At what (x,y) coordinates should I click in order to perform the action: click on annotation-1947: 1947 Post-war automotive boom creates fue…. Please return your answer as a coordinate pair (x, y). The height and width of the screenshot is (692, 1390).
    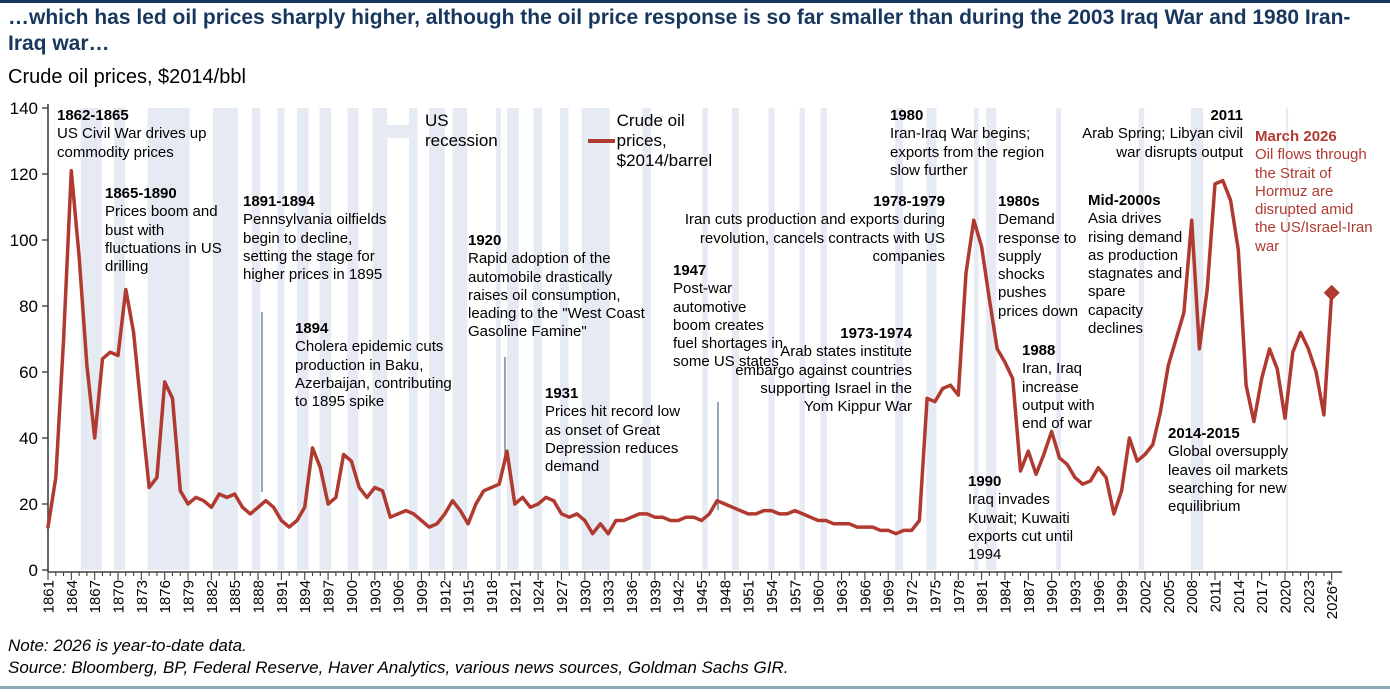
    Looking at the image, I should click on (729, 317).